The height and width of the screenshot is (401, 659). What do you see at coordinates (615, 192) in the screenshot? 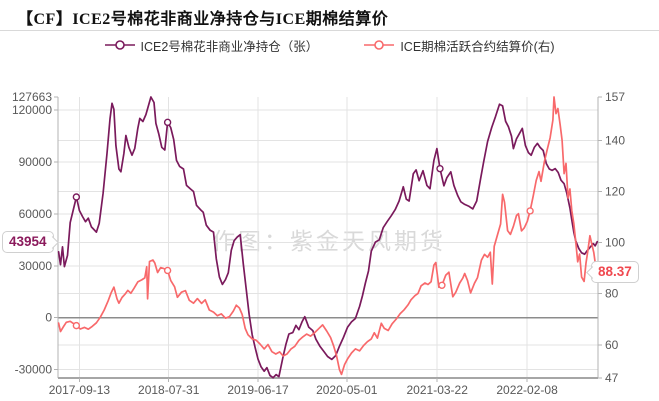
I see `right-axis-tick-label: 120` at bounding box center [615, 192].